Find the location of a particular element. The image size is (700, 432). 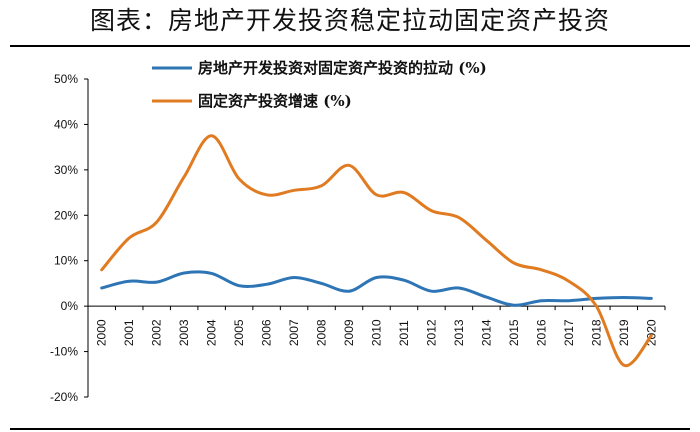

bottom-rule is located at coordinates (350, 429).